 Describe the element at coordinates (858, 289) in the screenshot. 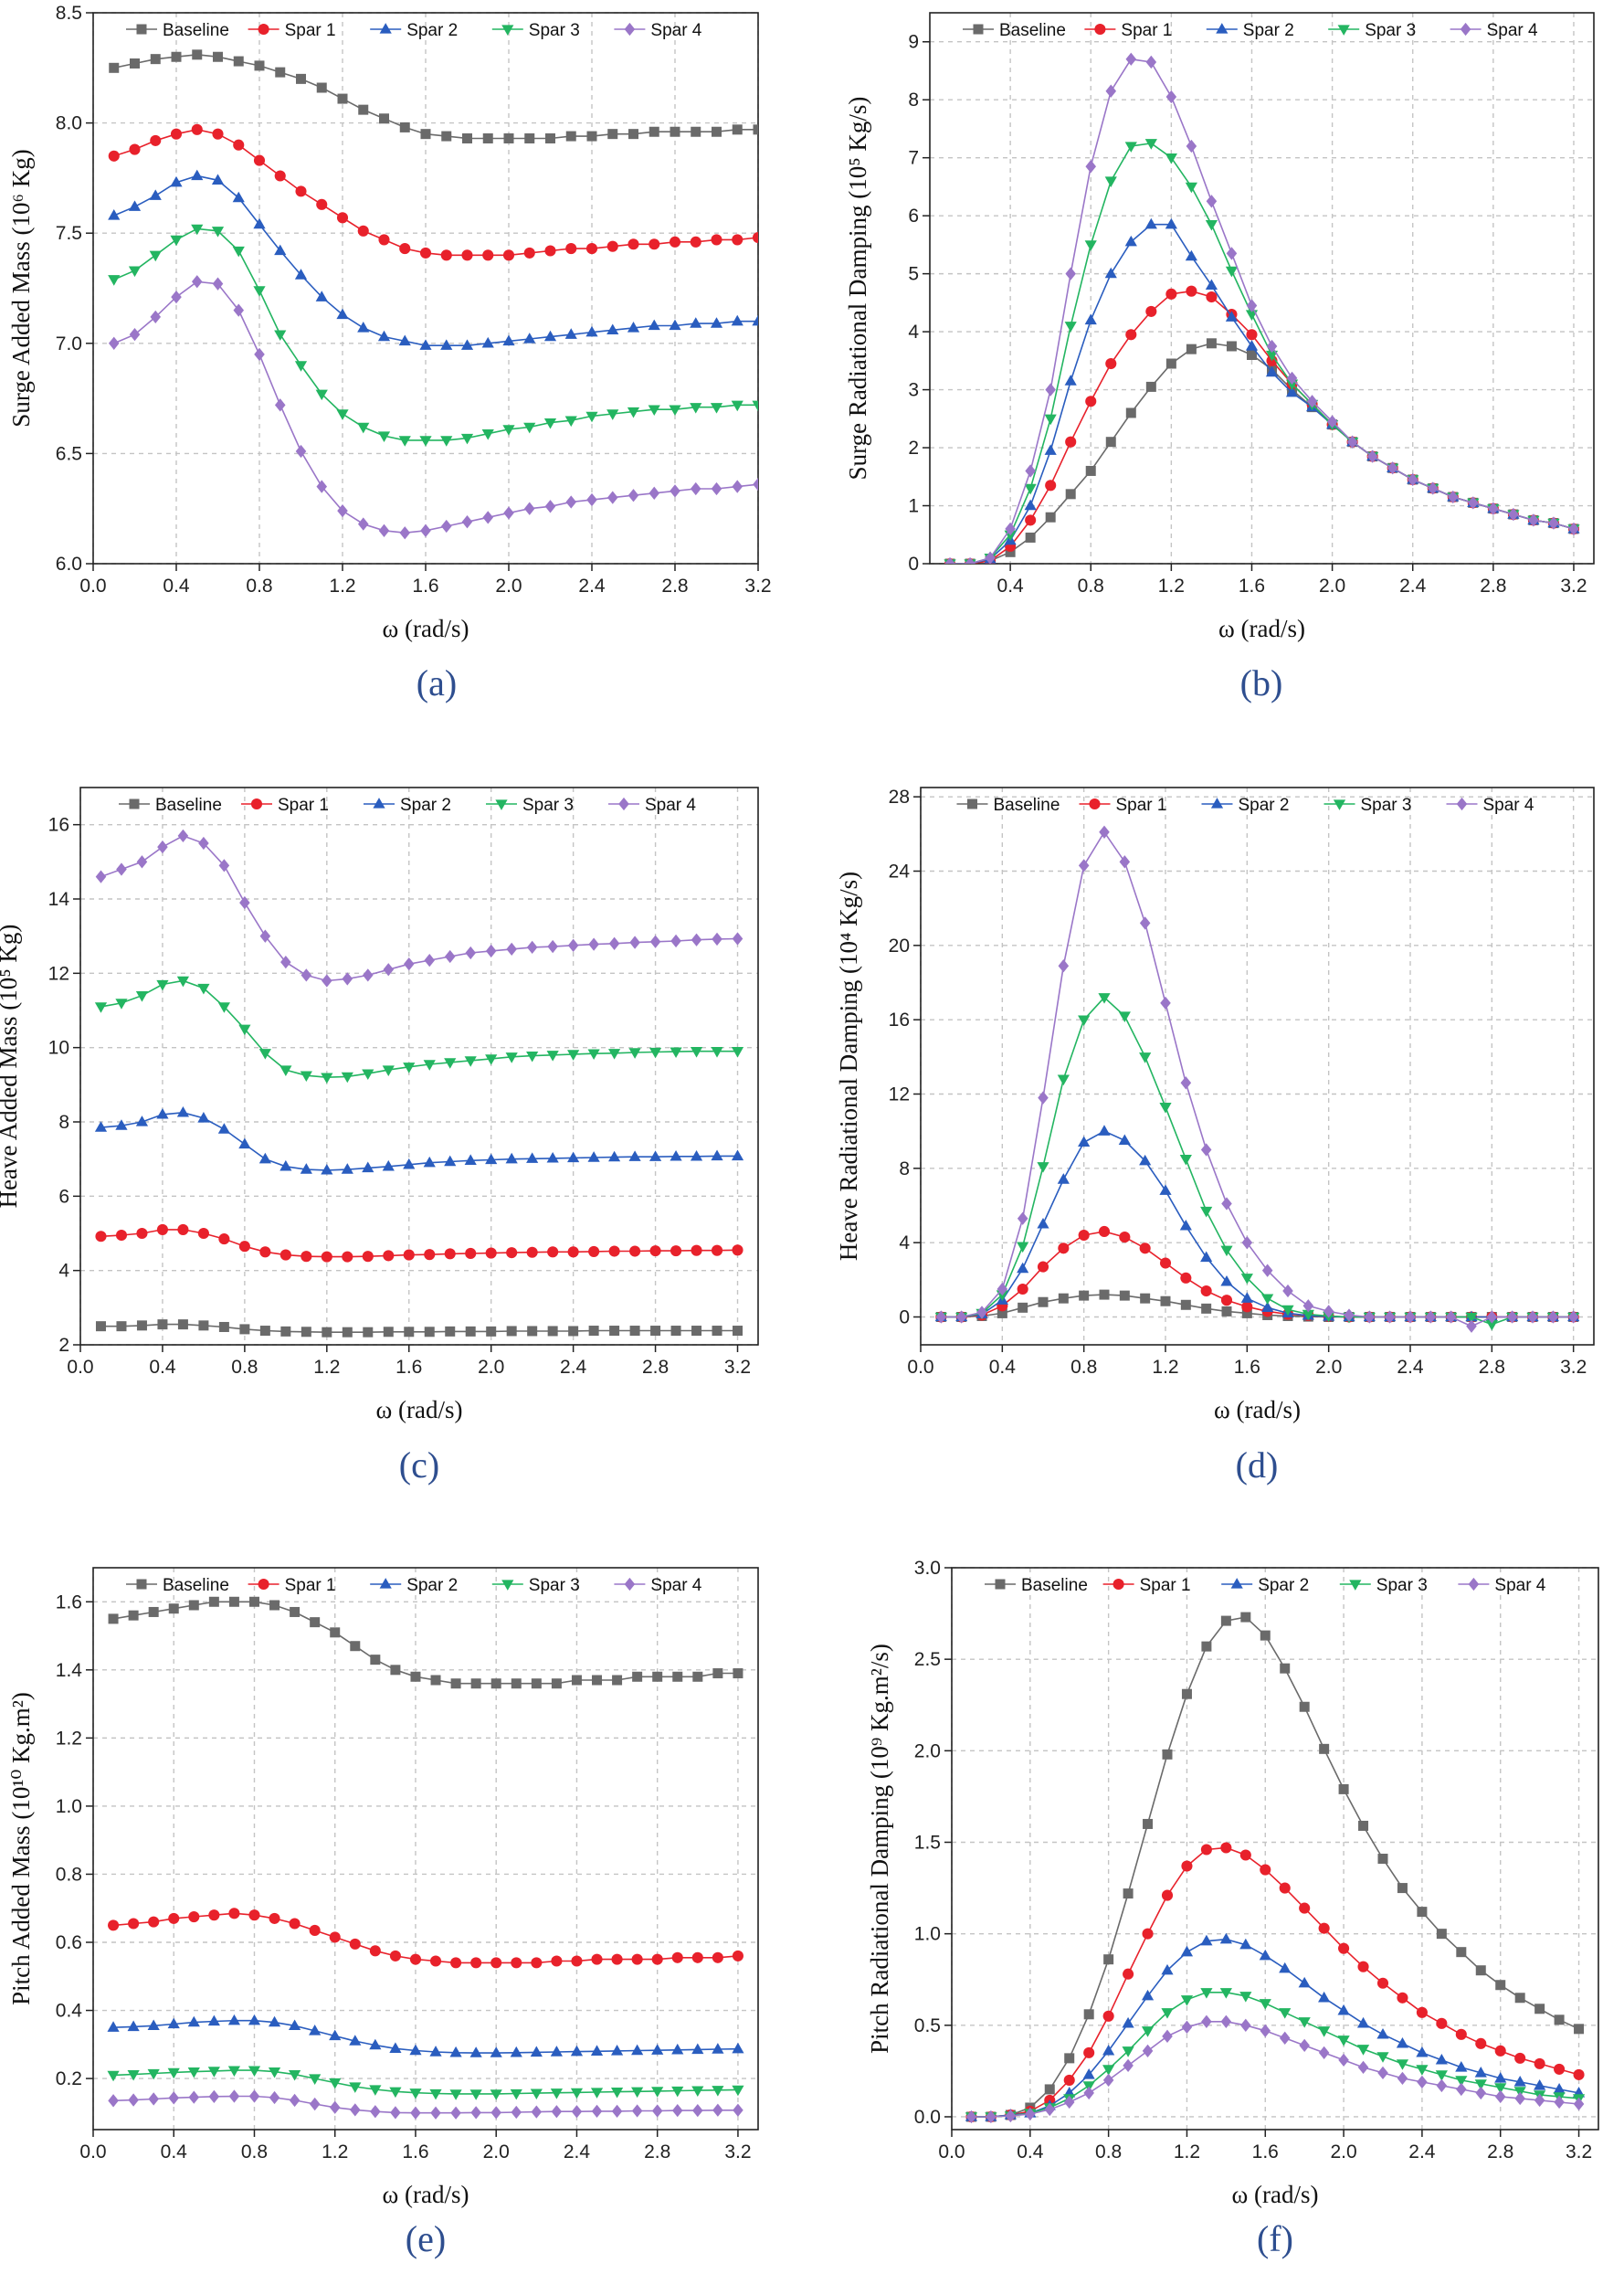

I see `y-axis-label: Surge Radiational Damping (10⁵ Kg/s)` at that location.